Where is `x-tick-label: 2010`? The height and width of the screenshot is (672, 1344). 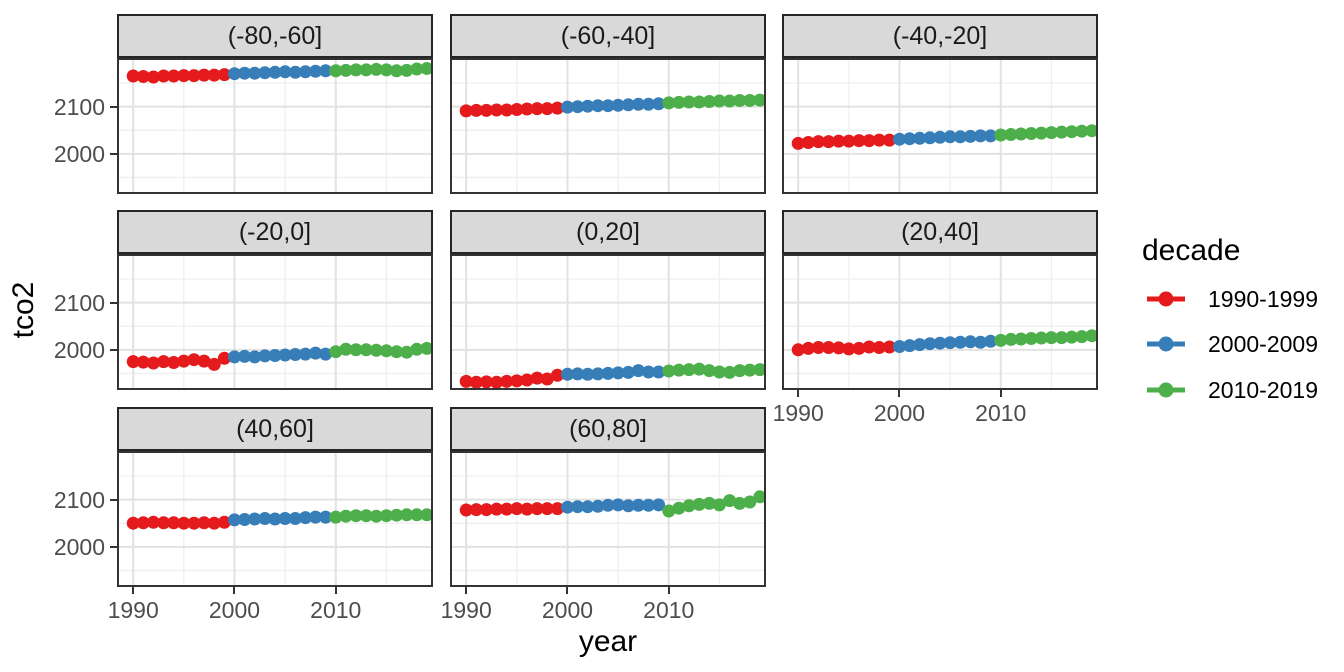 x-tick-label: 2010 is located at coordinates (1001, 413).